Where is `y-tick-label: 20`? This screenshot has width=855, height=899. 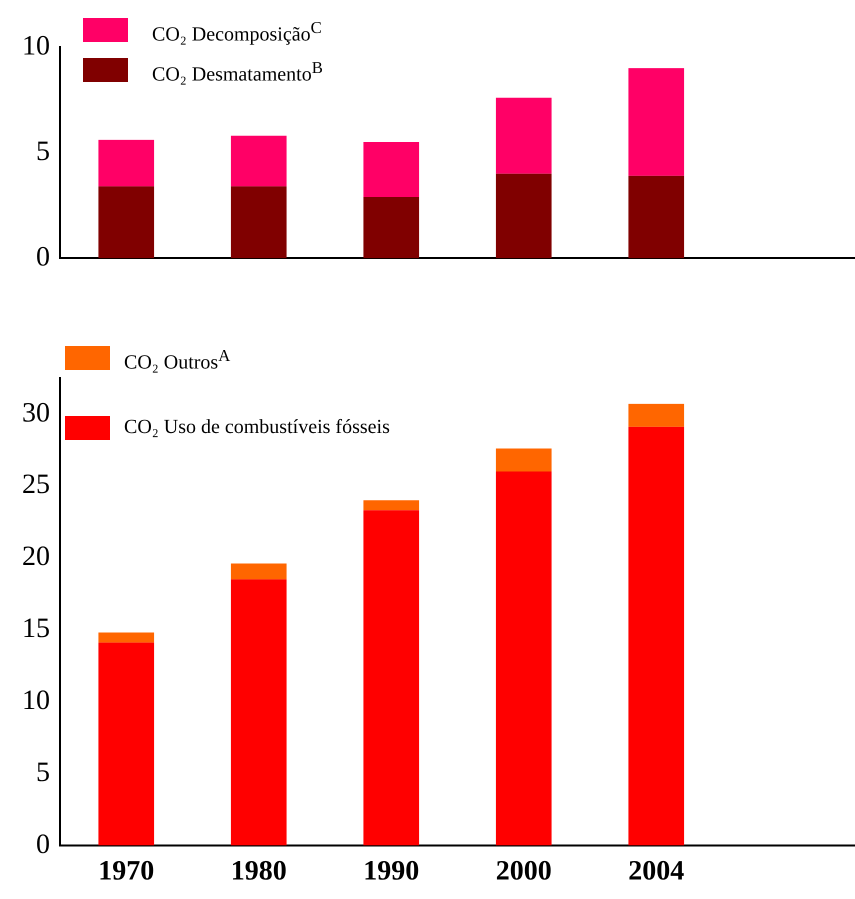
y-tick-label: 20 is located at coordinates (36, 556).